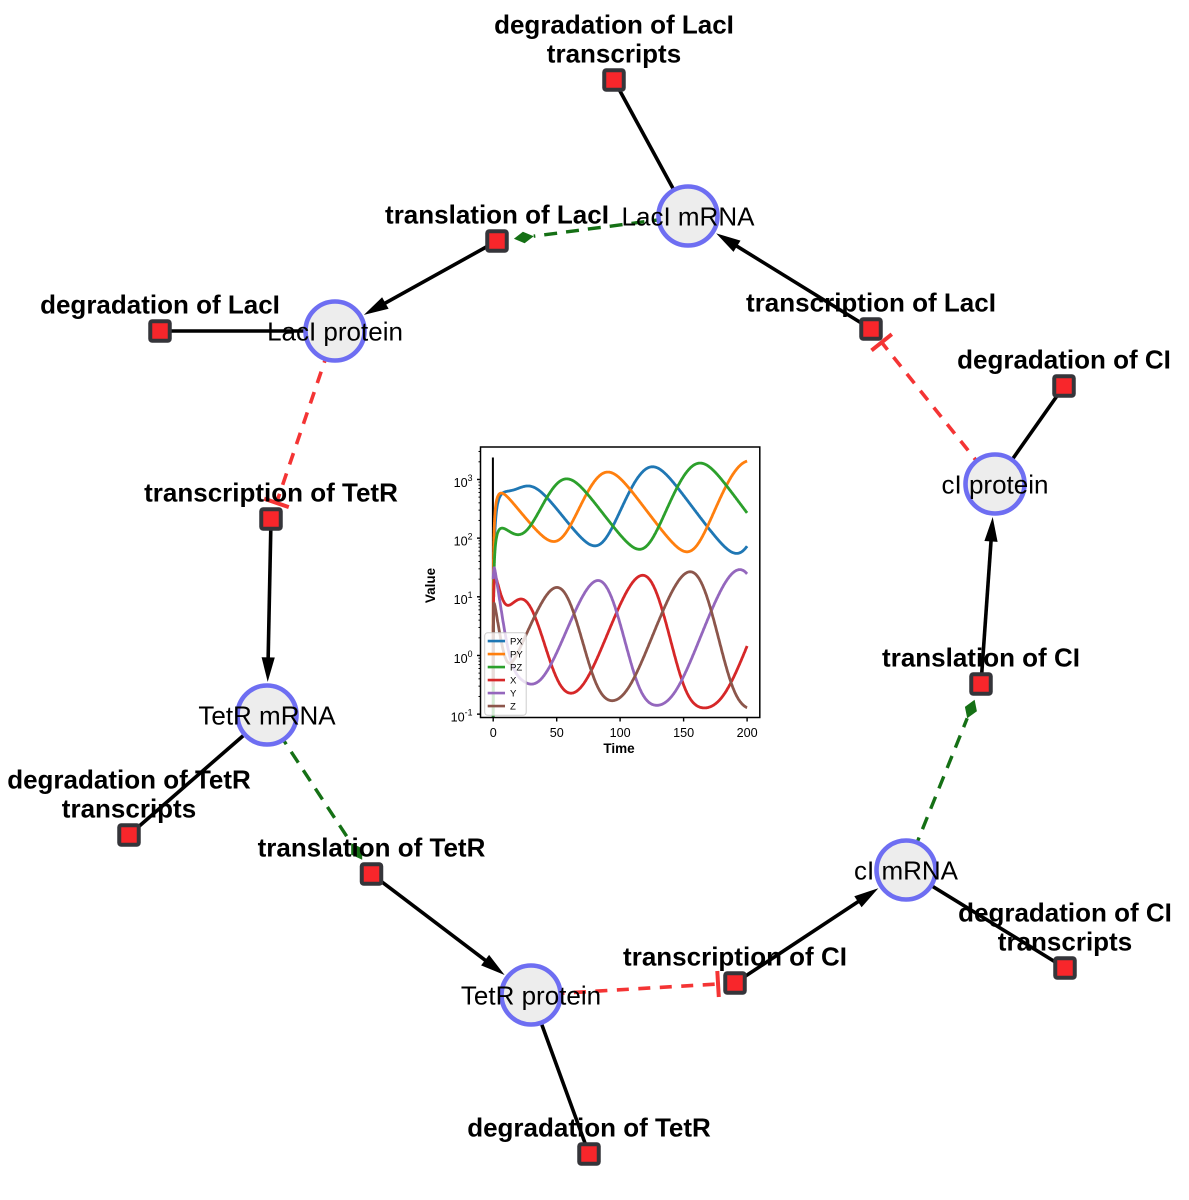 The height and width of the screenshot is (1200, 1189). What do you see at coordinates (493, 733) in the screenshot?
I see `svg-text: 0` at bounding box center [493, 733].